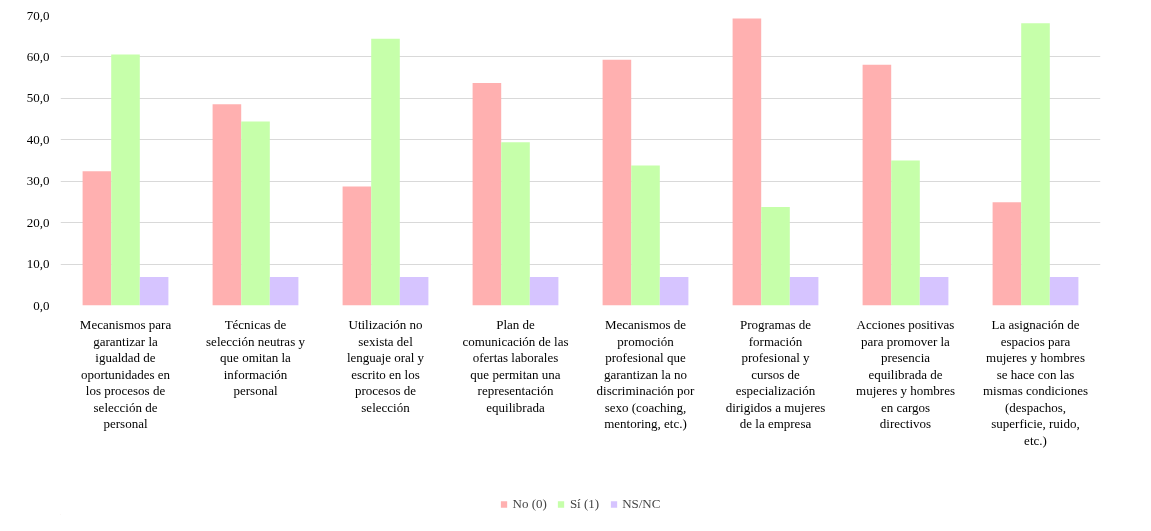 The image size is (1151, 531). Describe the element at coordinates (38, 139) in the screenshot. I see `y-tick-label: 40,0` at that location.